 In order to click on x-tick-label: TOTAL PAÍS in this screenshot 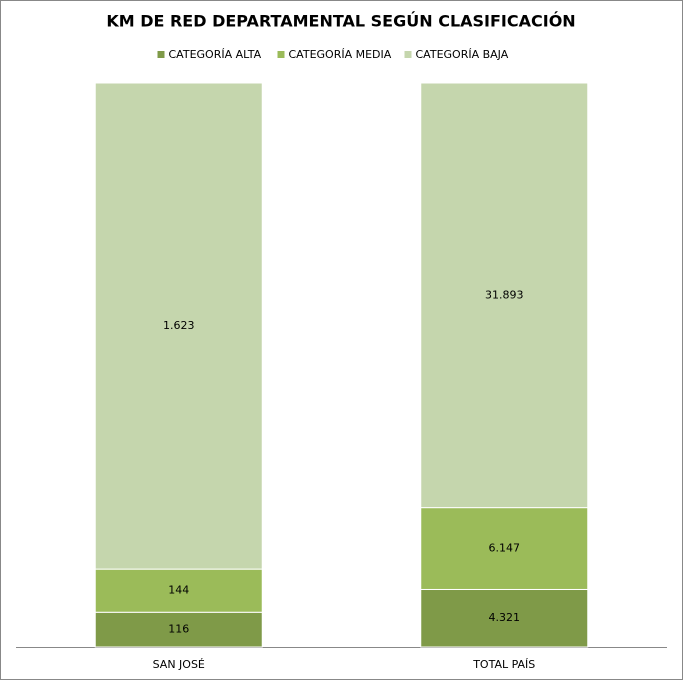, I will do `click(503, 664)`.